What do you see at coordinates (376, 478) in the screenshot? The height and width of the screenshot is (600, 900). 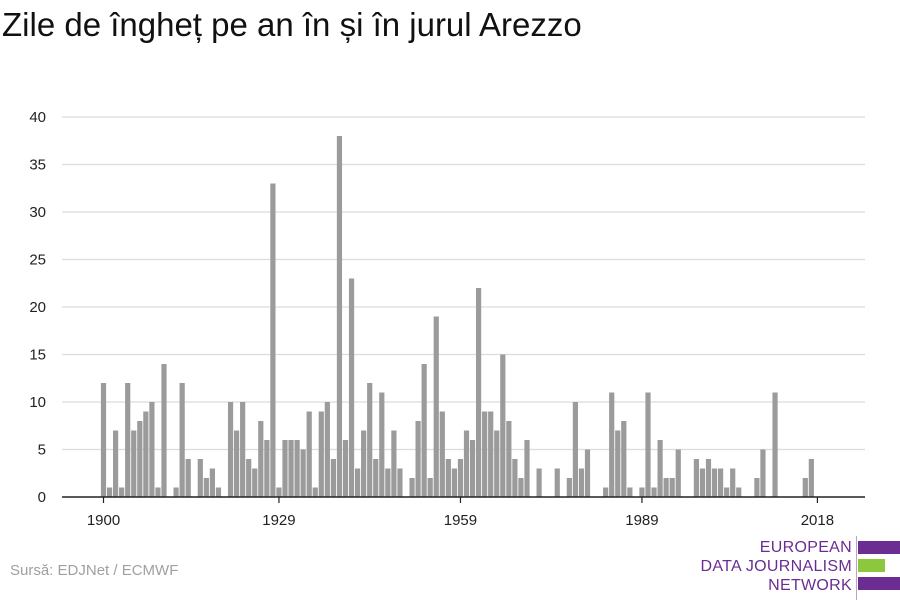 I see `bar-1945` at bounding box center [376, 478].